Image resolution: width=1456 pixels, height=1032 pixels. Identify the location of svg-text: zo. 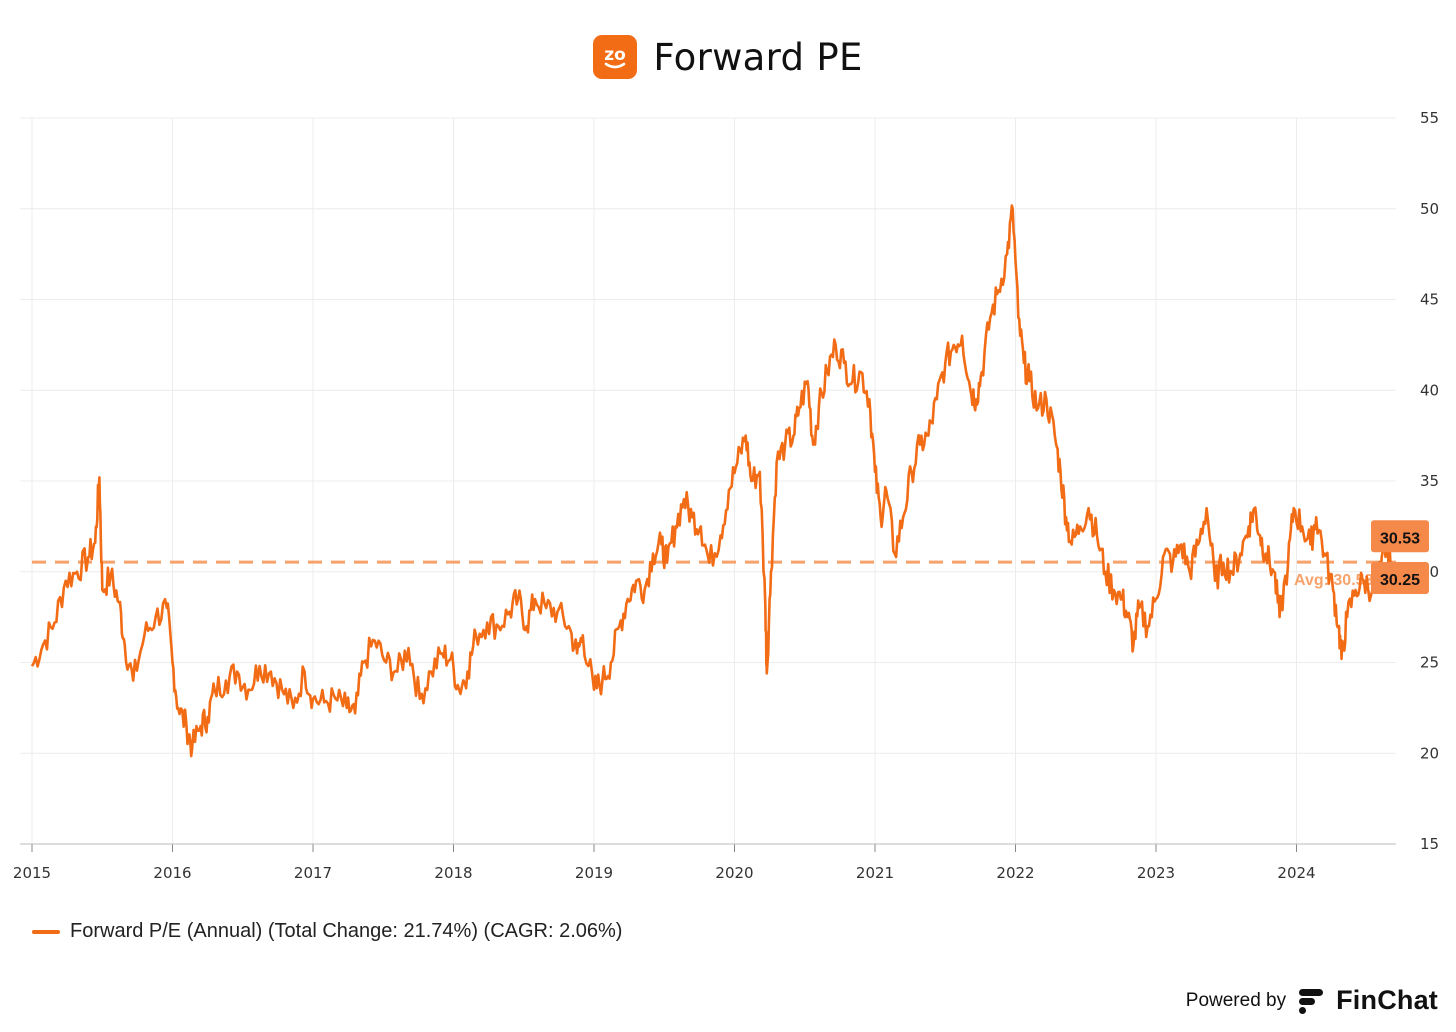
(616, 55).